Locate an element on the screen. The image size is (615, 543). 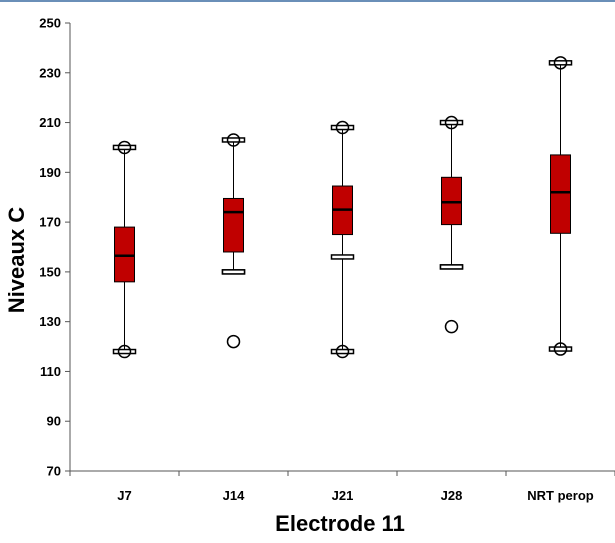
y-axis-ticks: 70 90 110 130 150 170 190 210 230 250 is located at coordinates (54, 247).